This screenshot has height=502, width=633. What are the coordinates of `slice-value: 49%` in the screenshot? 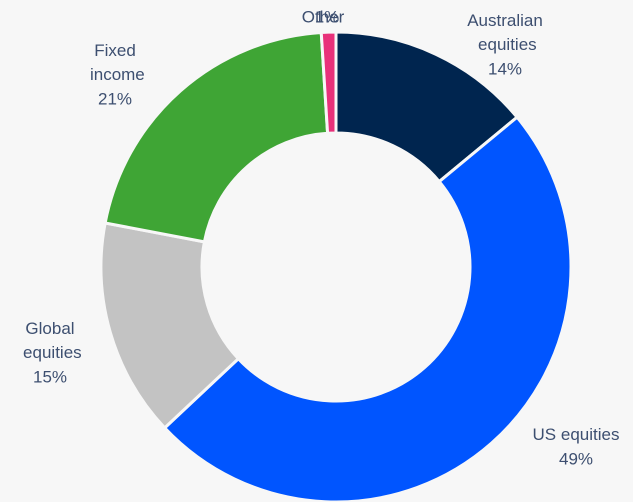 It's located at (576, 458).